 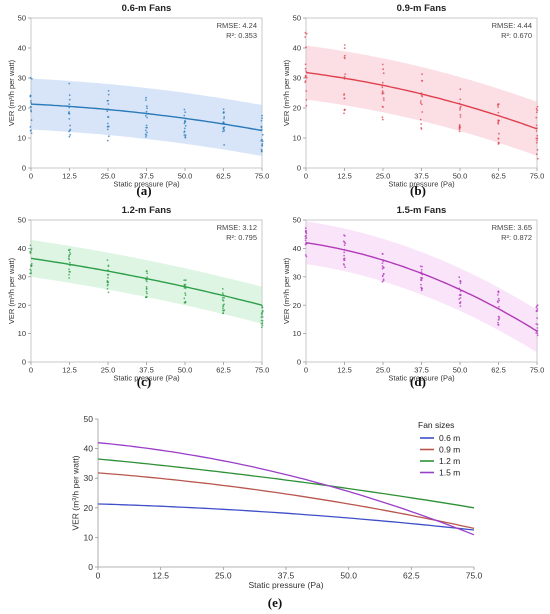 What do you see at coordinates (449, 450) in the screenshot?
I see `legend-entry: 0.9 m` at bounding box center [449, 450].